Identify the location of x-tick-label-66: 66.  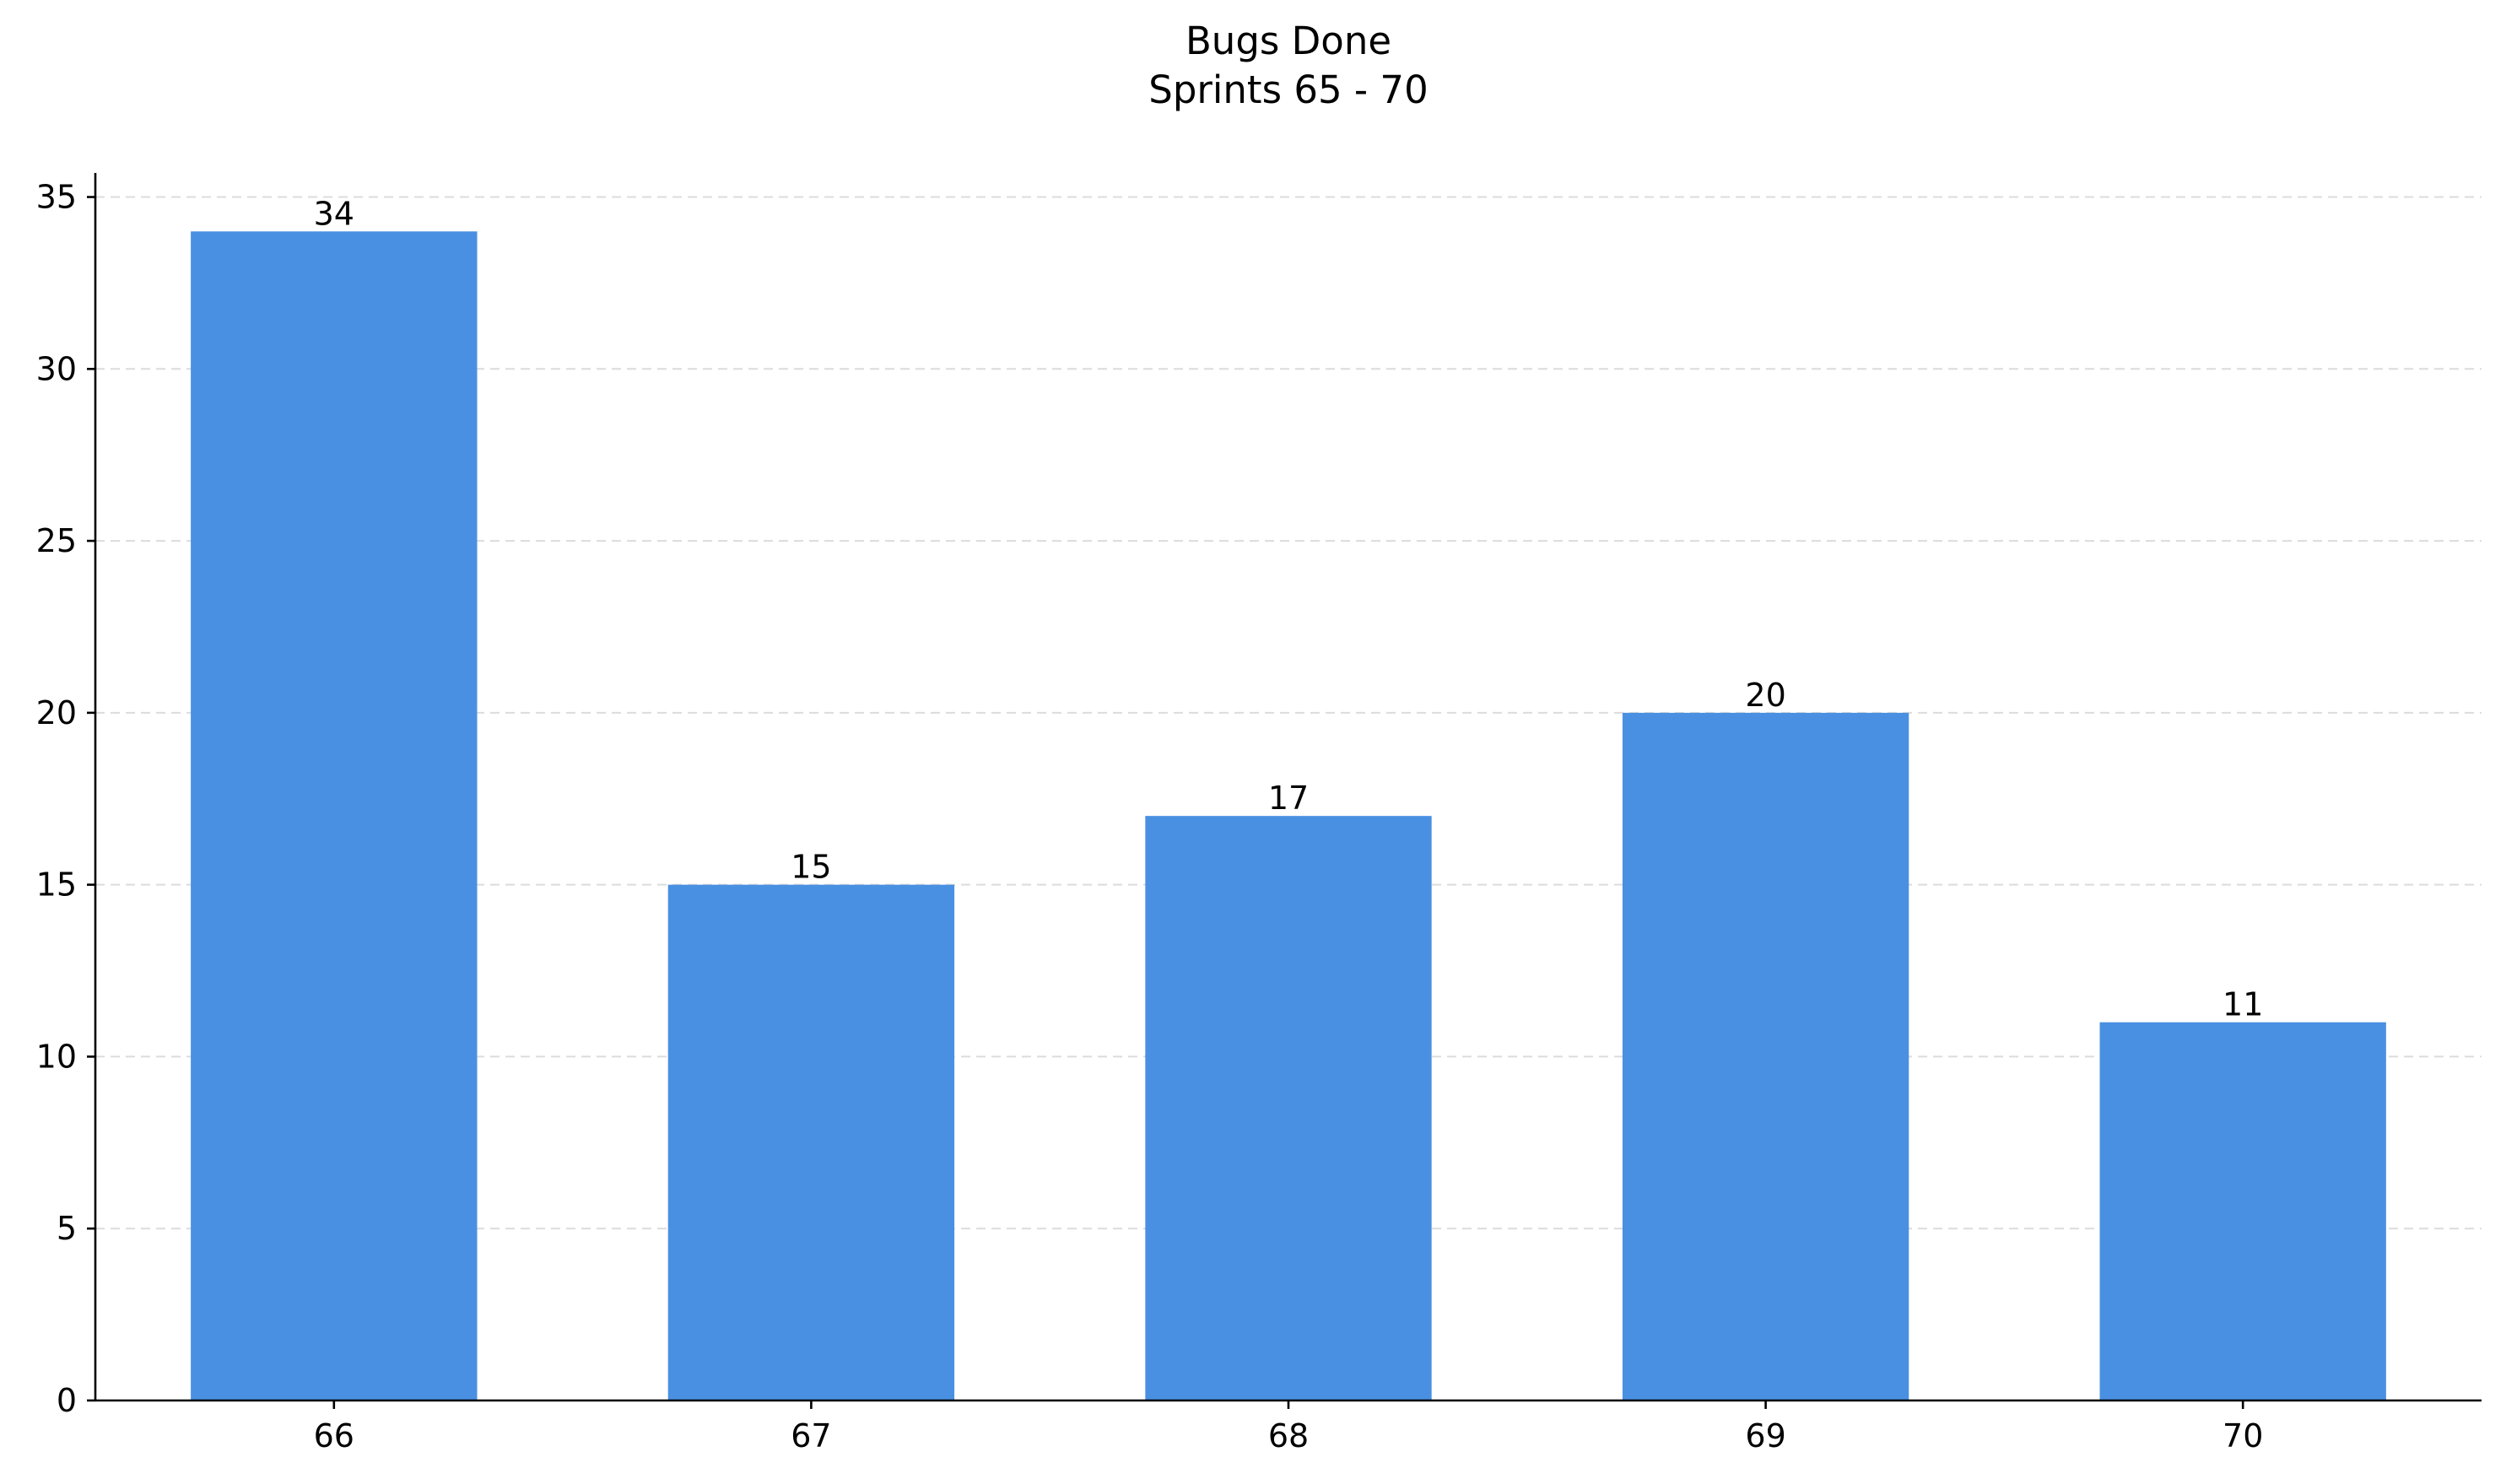
(334, 1435).